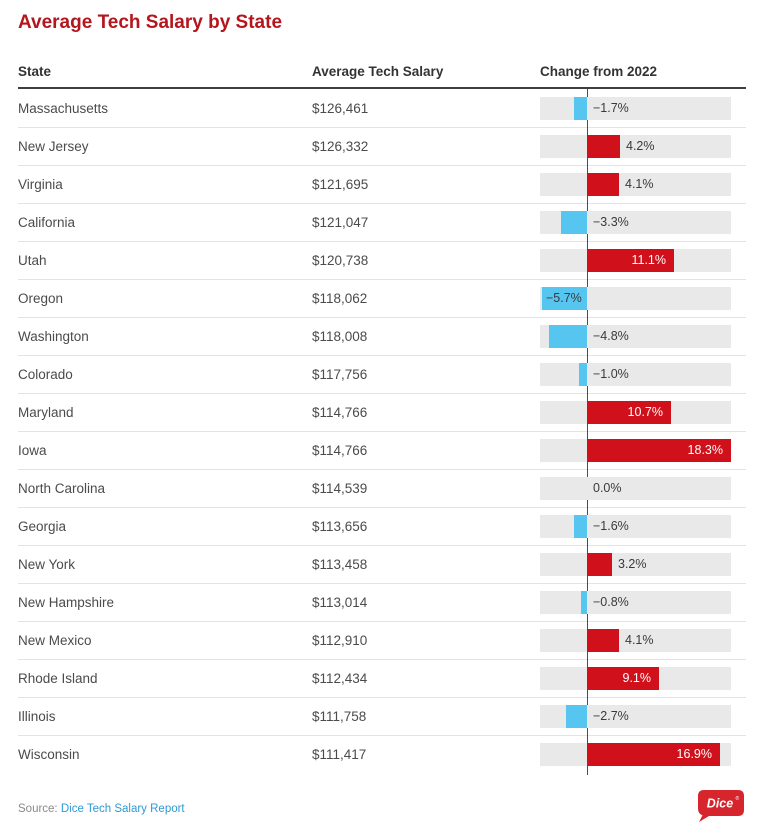 The height and width of the screenshot is (835, 768). I want to click on change-bar-cell: 16.9%, so click(635, 754).